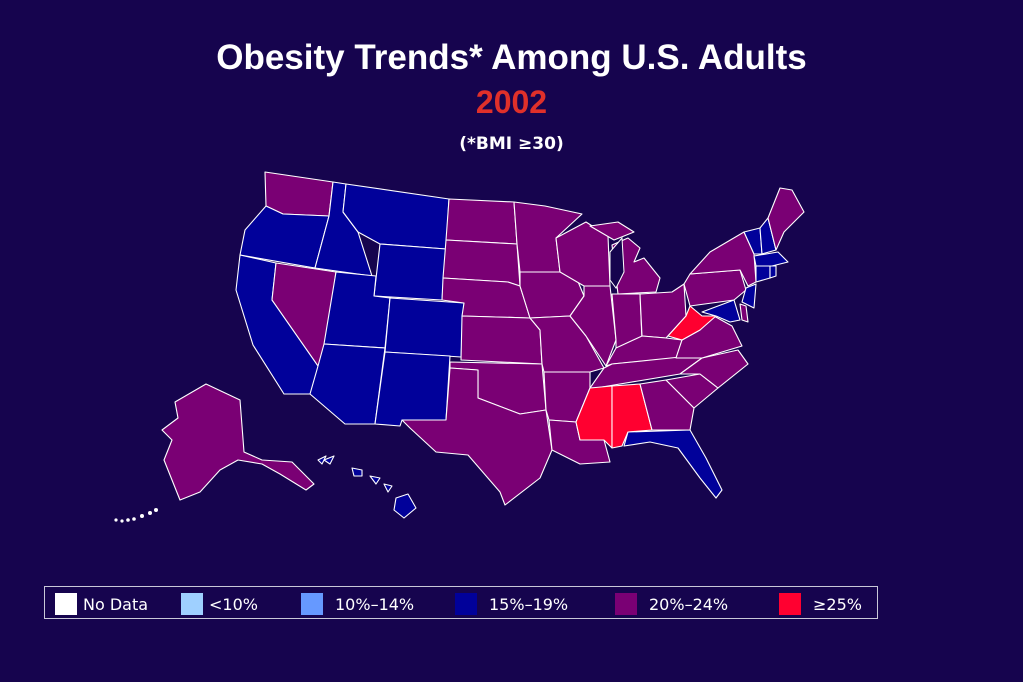 Image resolution: width=1023 pixels, height=682 pixels. Describe the element at coordinates (771, 259) in the screenshot. I see `state-ma` at that location.